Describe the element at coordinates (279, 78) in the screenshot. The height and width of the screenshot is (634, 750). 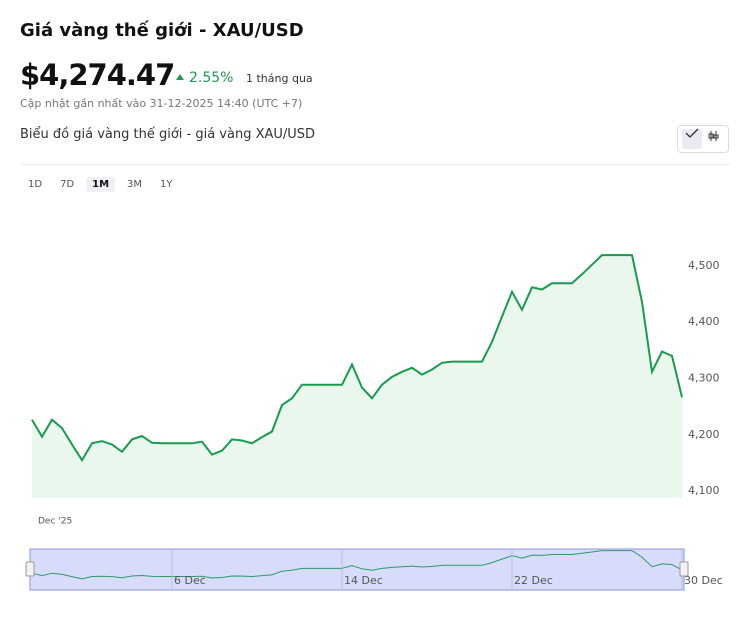
I see `period: 1 tháng qua` at that location.